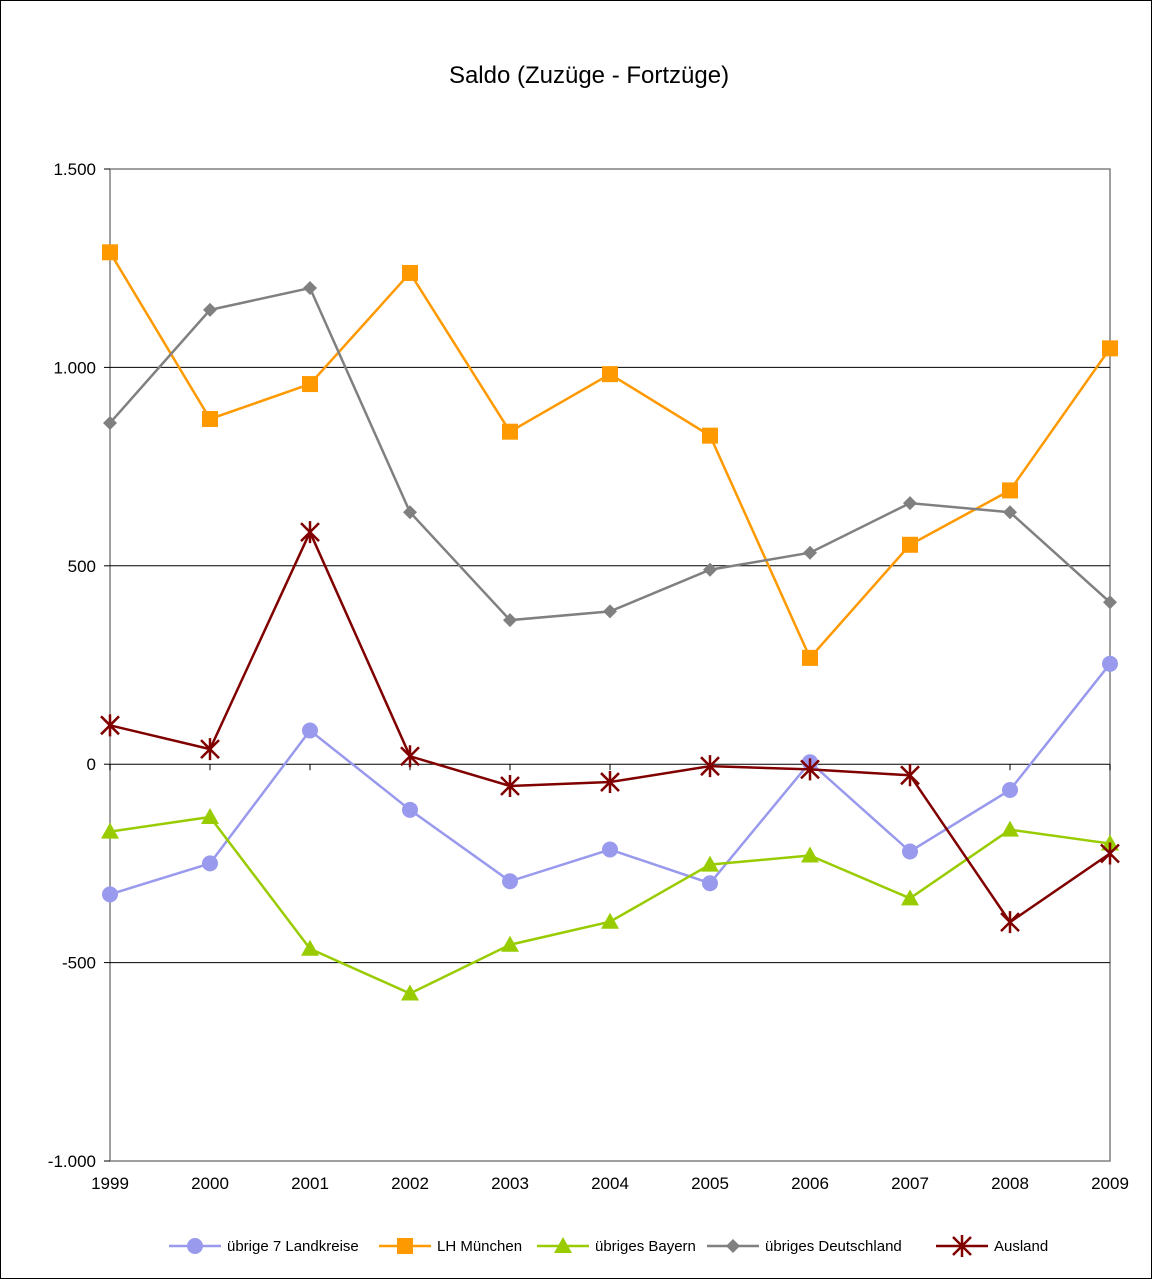 The image size is (1152, 1279). I want to click on legend-label: übrige 7 Landkreise, so click(293, 1246).